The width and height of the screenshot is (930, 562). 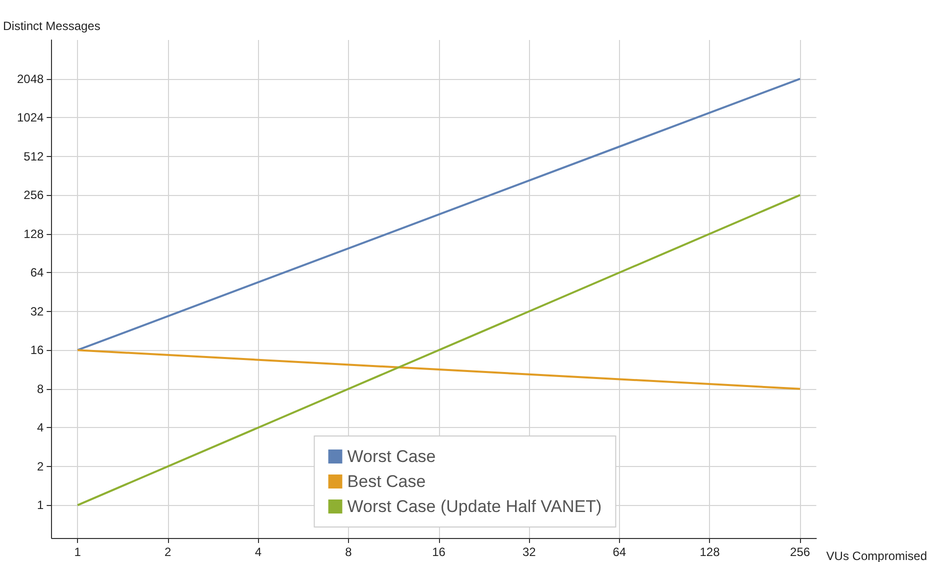 I want to click on y-tick-label: 16, so click(x=37, y=350).